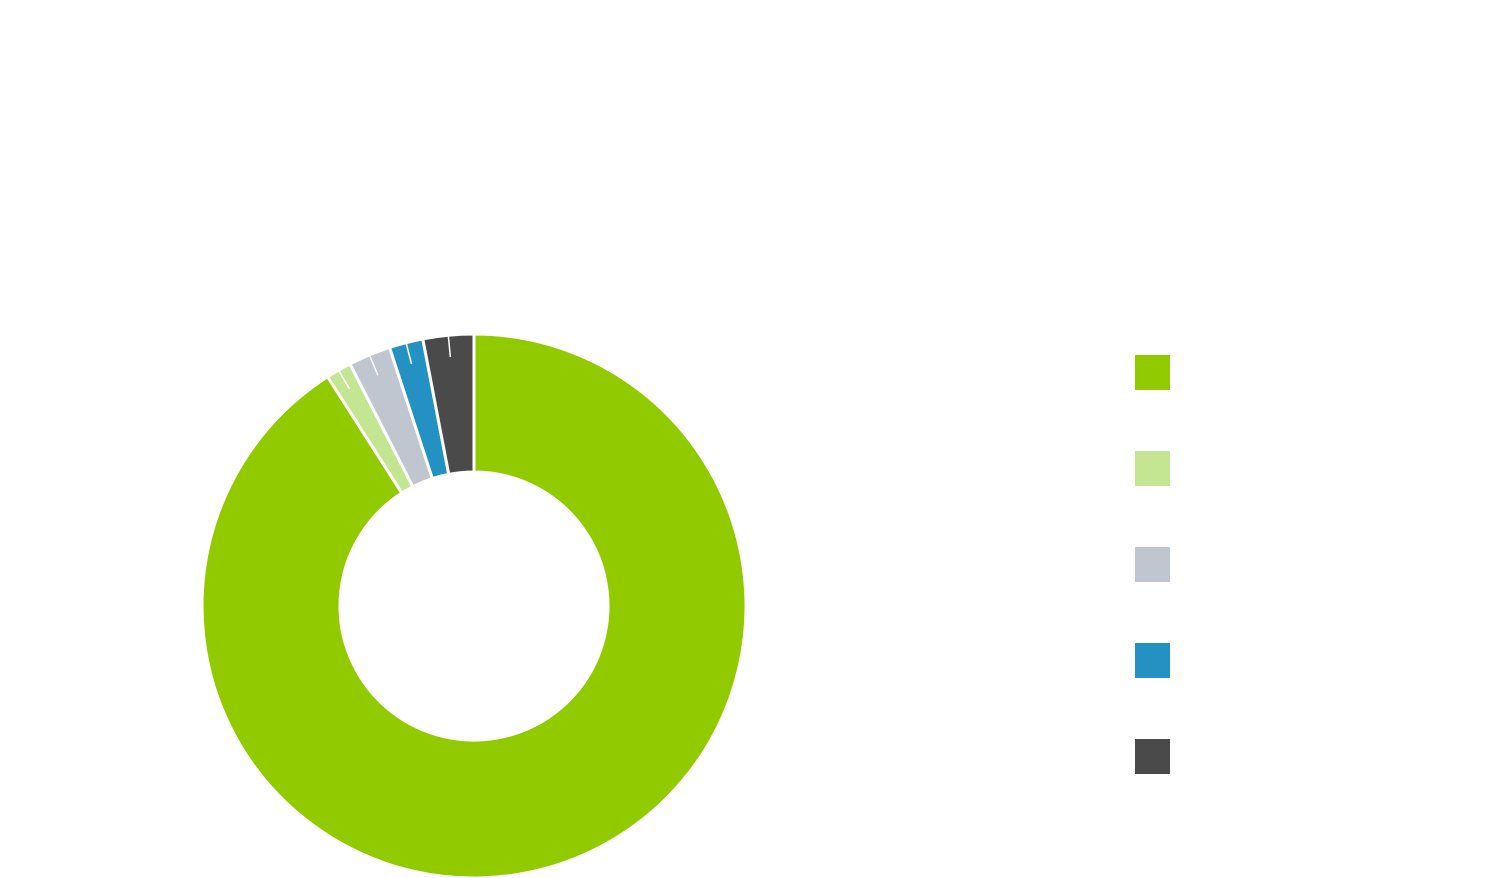  I want to click on legend, so click(1158, 595).